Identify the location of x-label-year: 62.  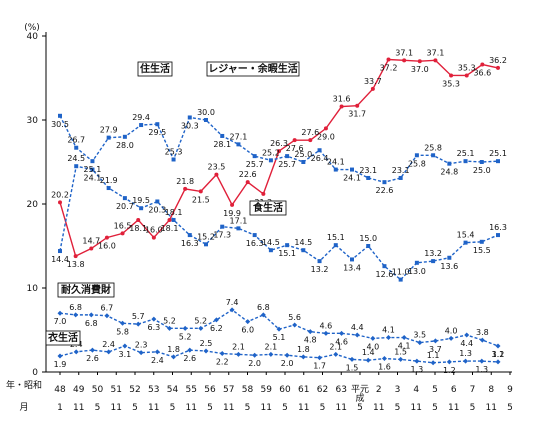
(322, 390).